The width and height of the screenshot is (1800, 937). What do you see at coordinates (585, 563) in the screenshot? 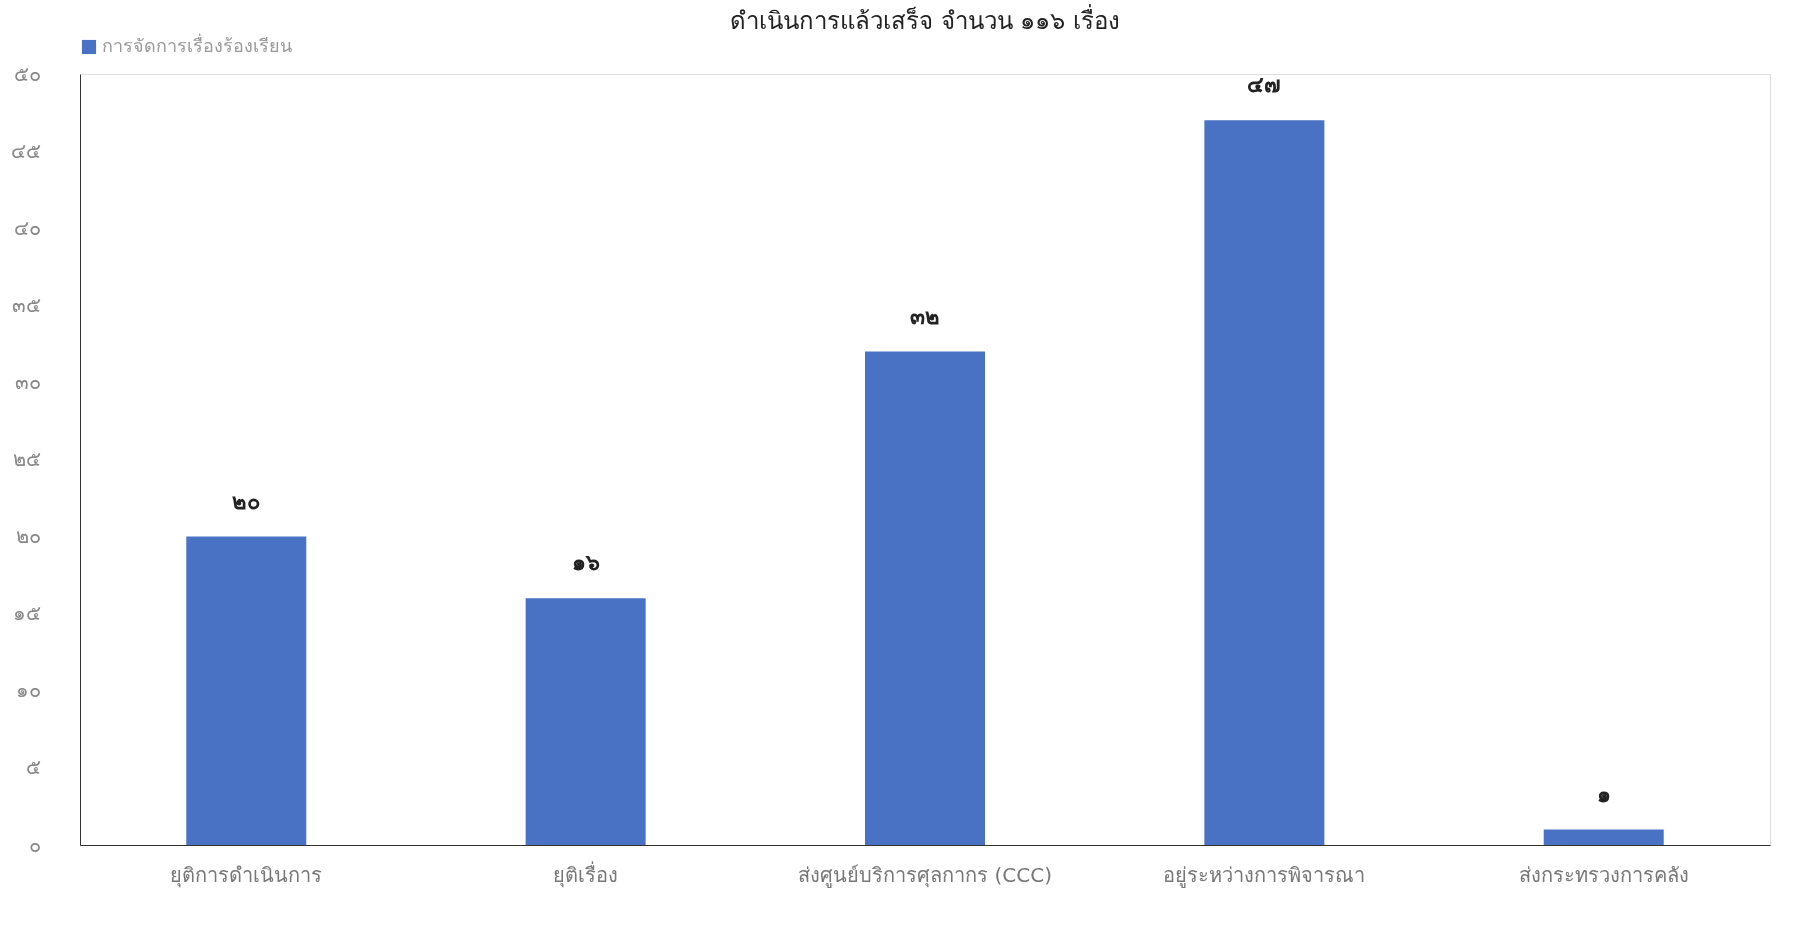
I see `data-label: ๑๖` at bounding box center [585, 563].